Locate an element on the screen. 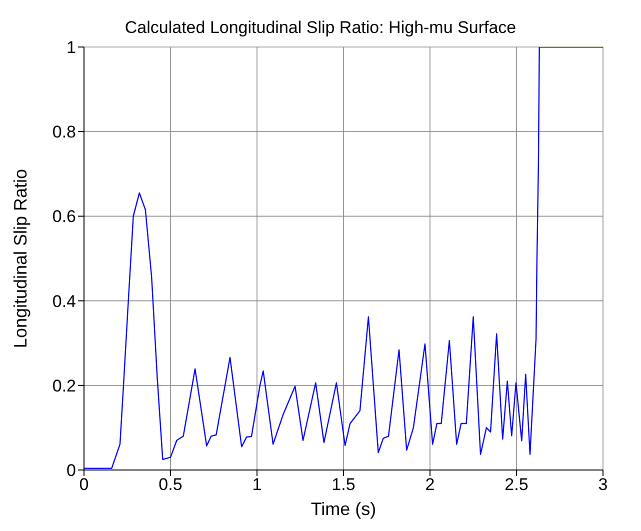 This screenshot has width=641, height=531. y-axis-title: Longitudinal Slip Ratio is located at coordinates (20, 258).